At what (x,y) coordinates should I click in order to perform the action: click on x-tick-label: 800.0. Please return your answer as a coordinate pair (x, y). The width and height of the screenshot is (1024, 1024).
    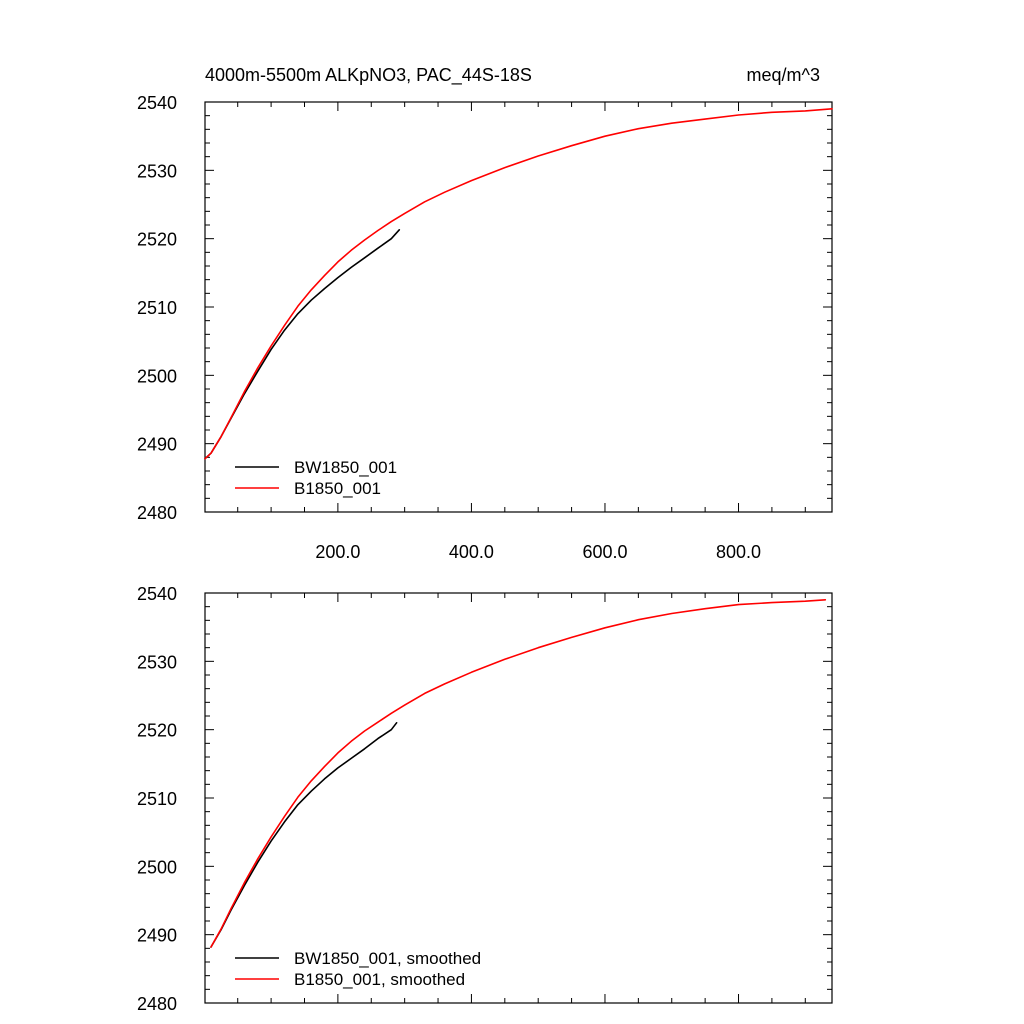
    Looking at the image, I should click on (738, 552).